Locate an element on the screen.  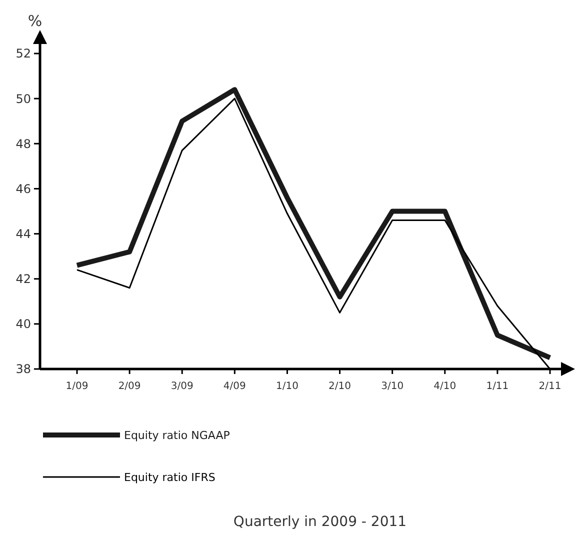
x-tick-label: 3/09 is located at coordinates (182, 386).